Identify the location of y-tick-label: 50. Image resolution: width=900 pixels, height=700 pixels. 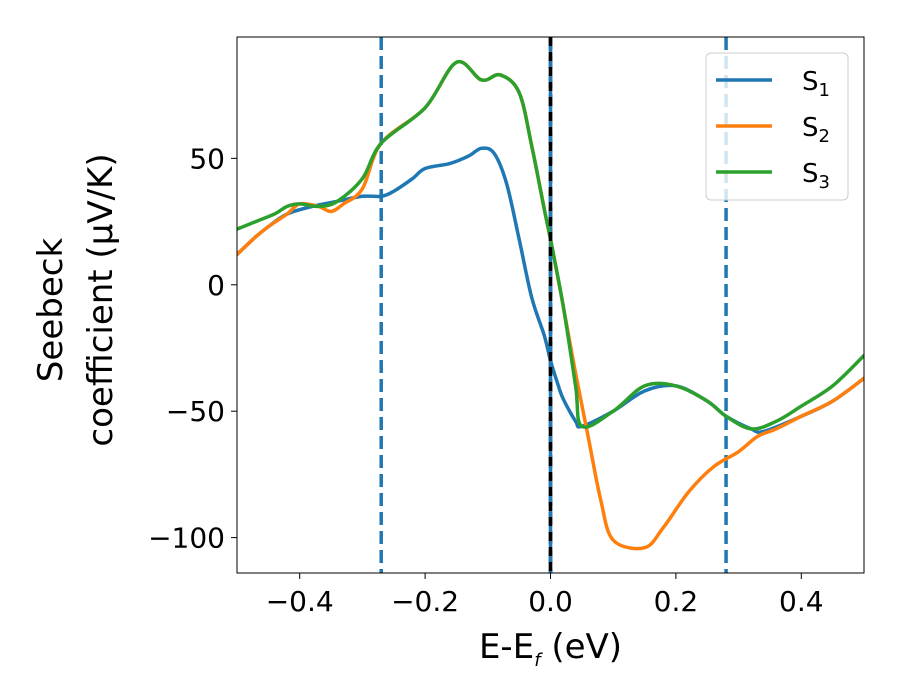
(207, 158).